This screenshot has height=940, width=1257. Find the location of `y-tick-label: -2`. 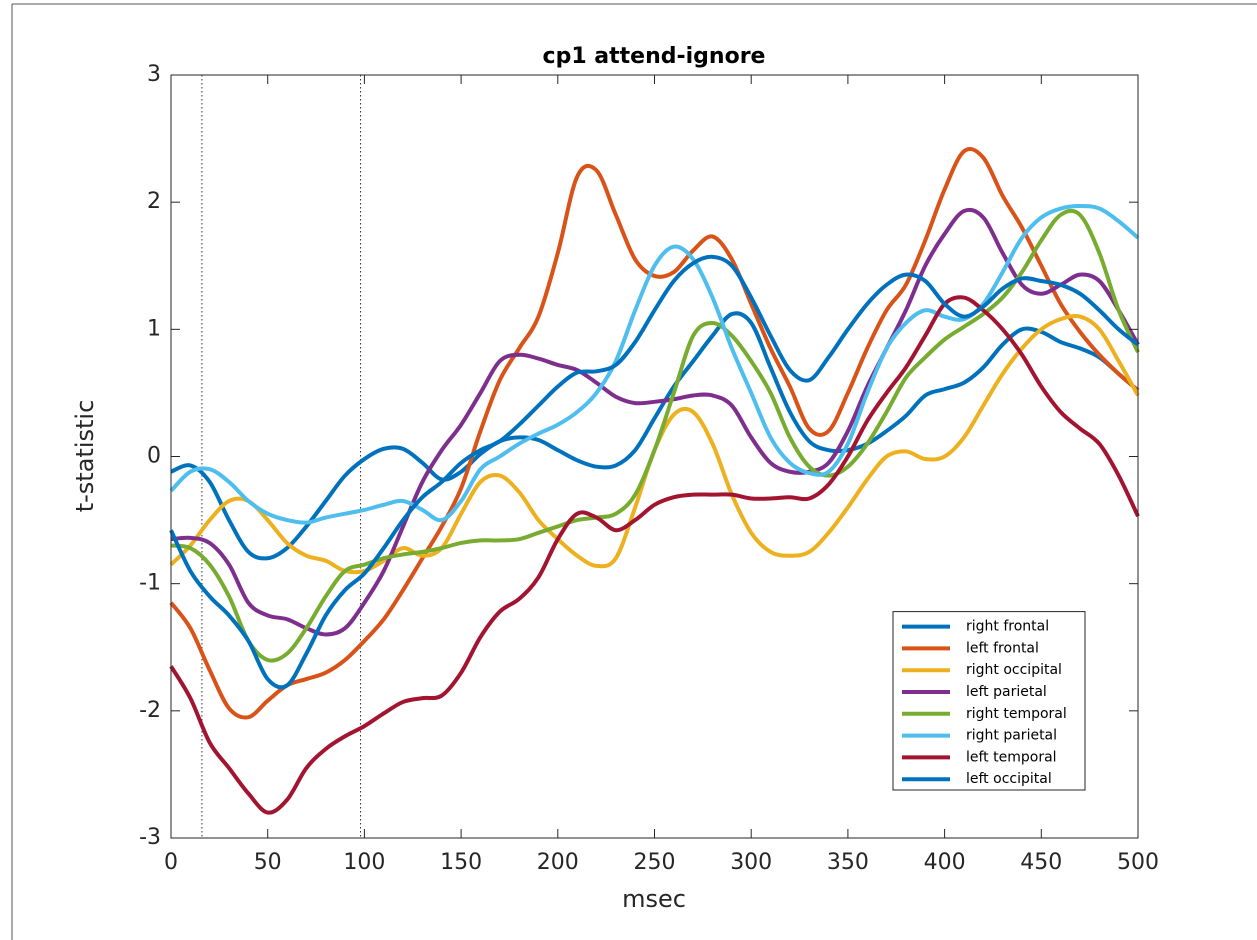

y-tick-label: -2 is located at coordinates (150, 710).